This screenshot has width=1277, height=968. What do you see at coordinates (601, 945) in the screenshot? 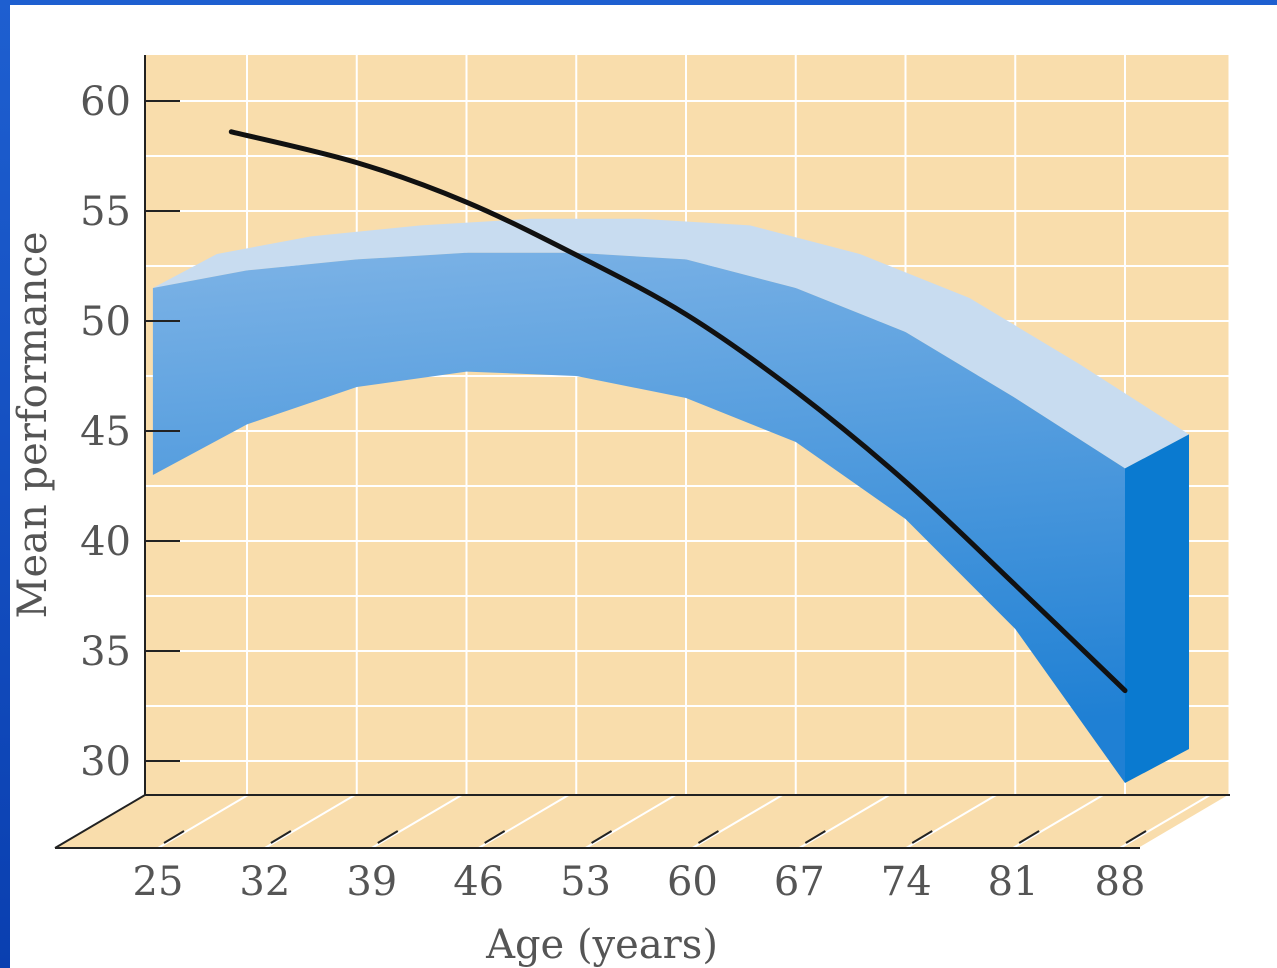
I see `x-axis-title: Age (years)` at bounding box center [601, 945].